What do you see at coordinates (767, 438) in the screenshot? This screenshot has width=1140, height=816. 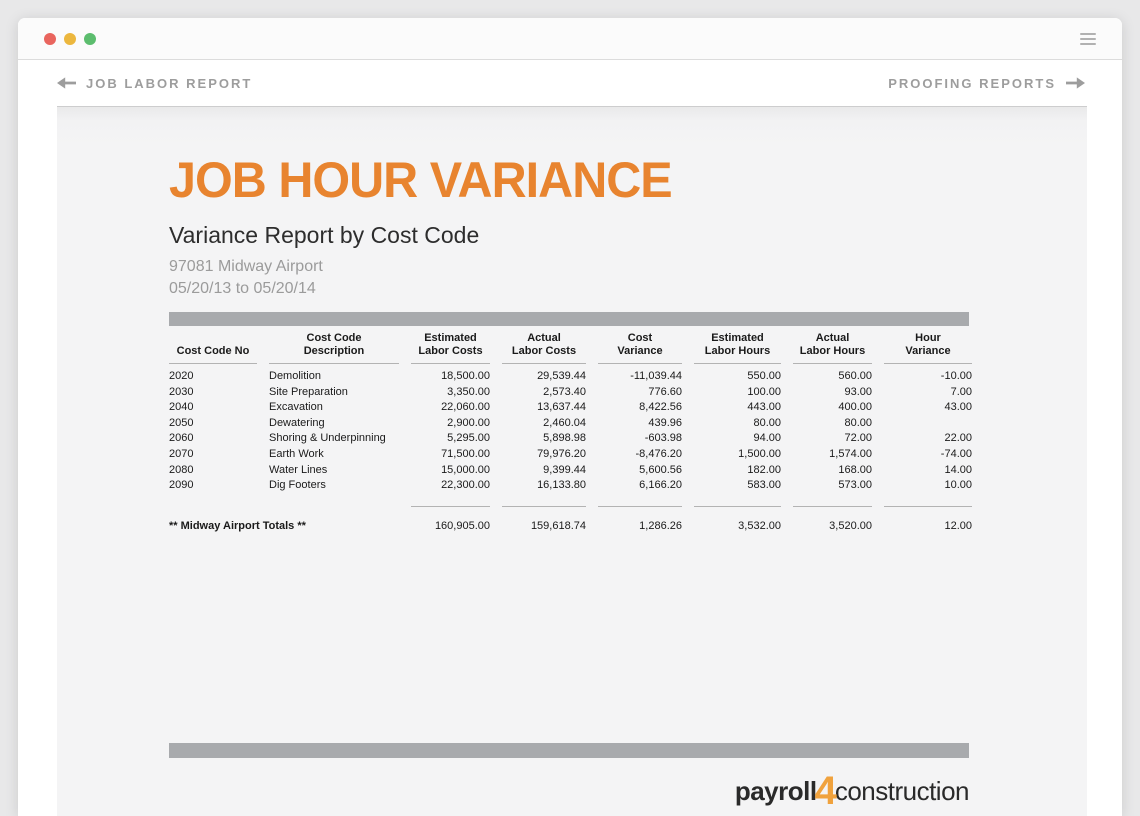 I see `table-cell: 94.00` at bounding box center [767, 438].